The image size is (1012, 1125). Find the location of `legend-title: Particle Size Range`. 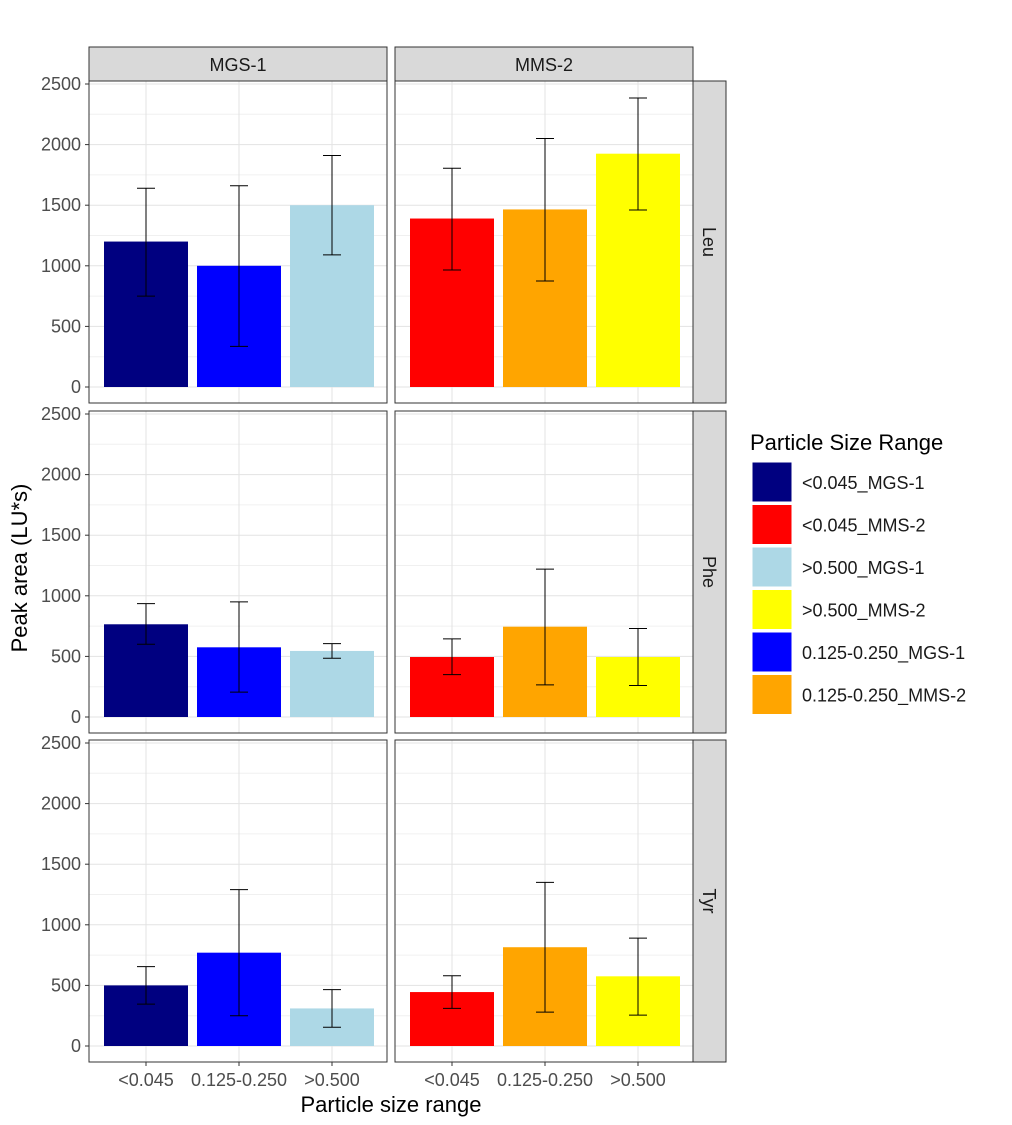

legend-title: Particle Size Range is located at coordinates (846, 442).